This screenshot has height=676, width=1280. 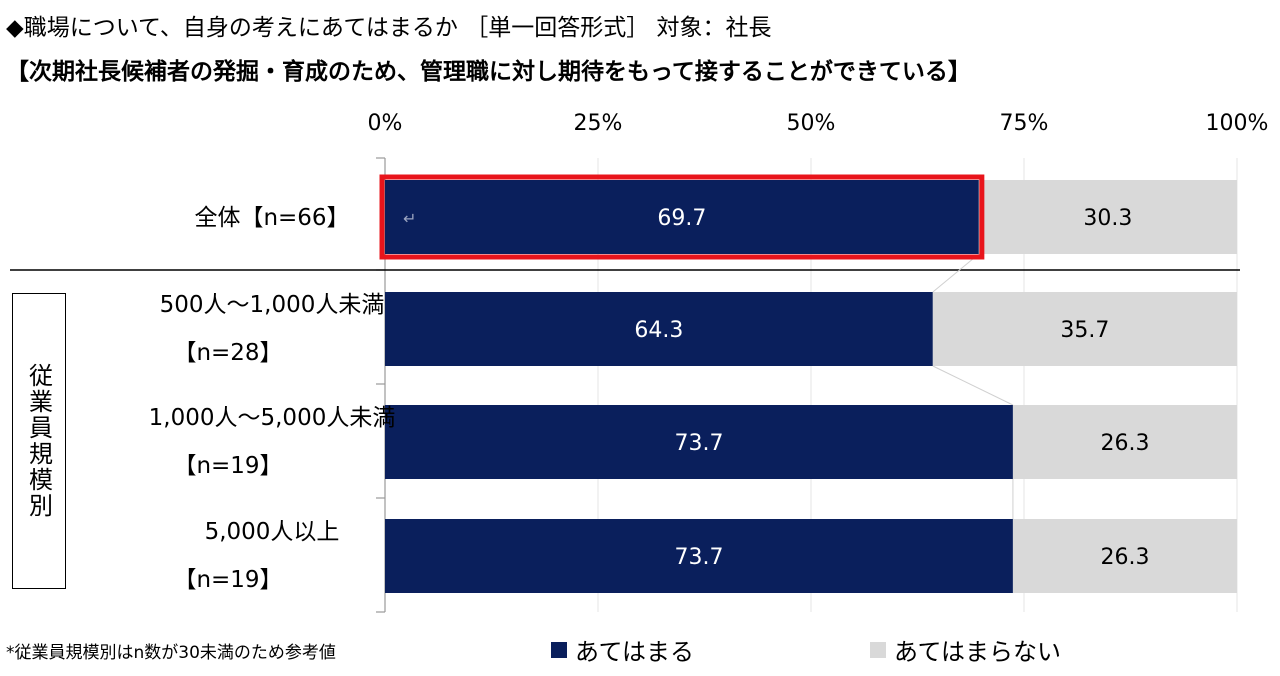 What do you see at coordinates (559, 649) in the screenshot?
I see `legend-swatch-yes` at bounding box center [559, 649].